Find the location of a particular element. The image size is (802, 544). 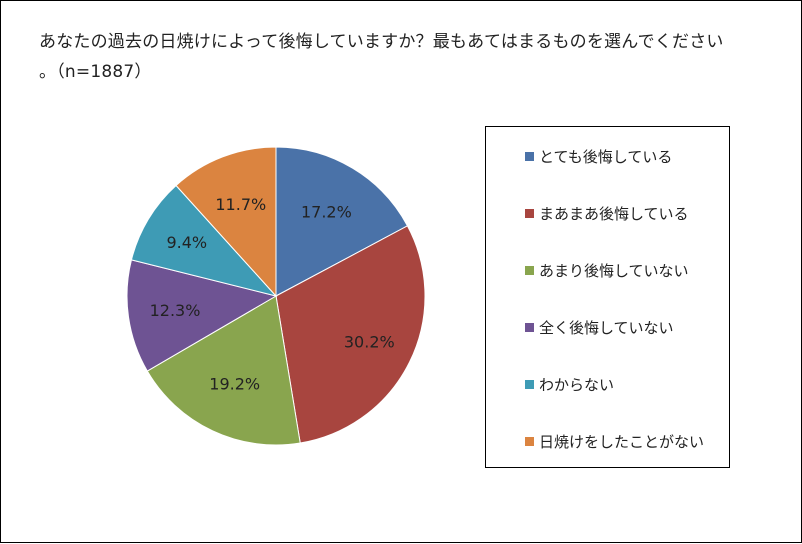

slice-totemo is located at coordinates (342, 221).